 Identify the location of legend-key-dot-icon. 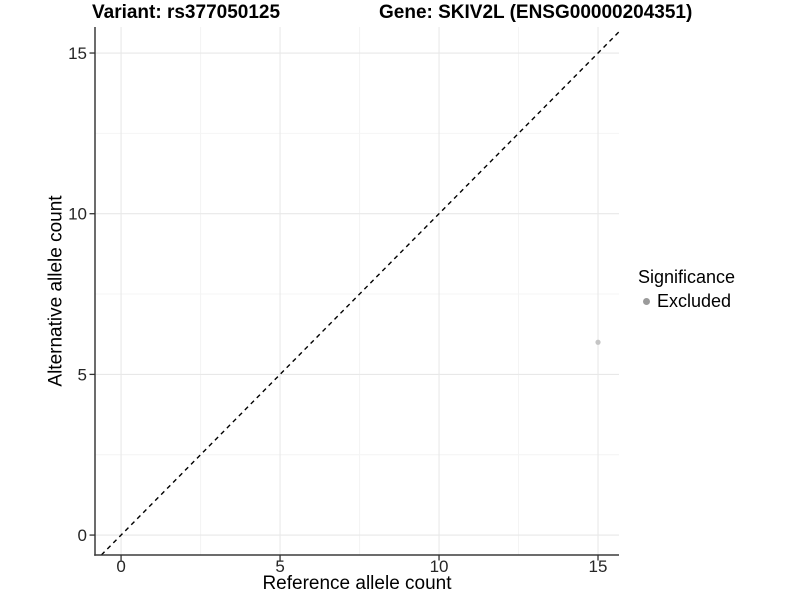
(646, 302).